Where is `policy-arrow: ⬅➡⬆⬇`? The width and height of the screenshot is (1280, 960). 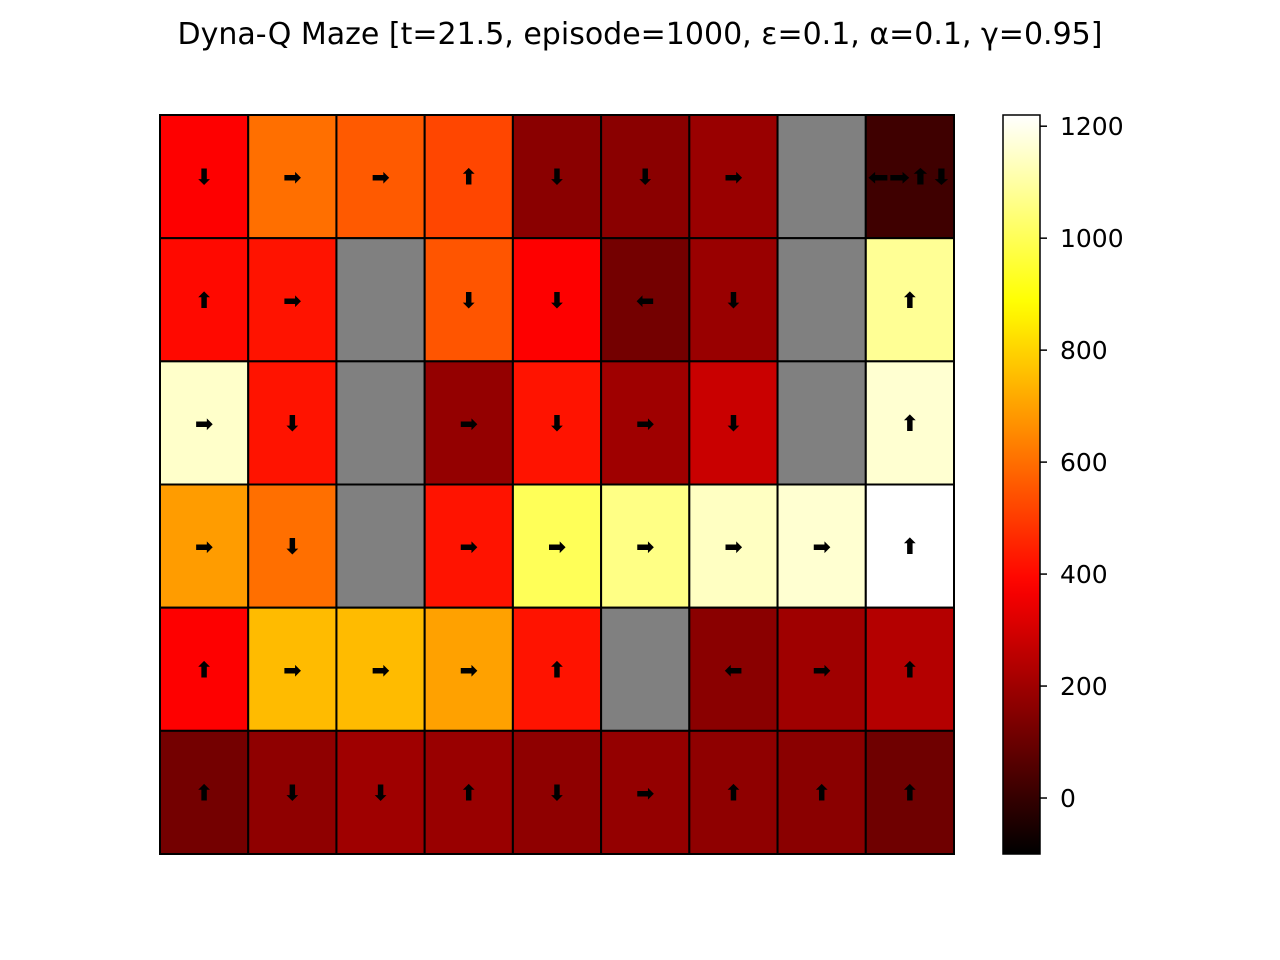
policy-arrow: ⬅➡⬆⬇ is located at coordinates (910, 178).